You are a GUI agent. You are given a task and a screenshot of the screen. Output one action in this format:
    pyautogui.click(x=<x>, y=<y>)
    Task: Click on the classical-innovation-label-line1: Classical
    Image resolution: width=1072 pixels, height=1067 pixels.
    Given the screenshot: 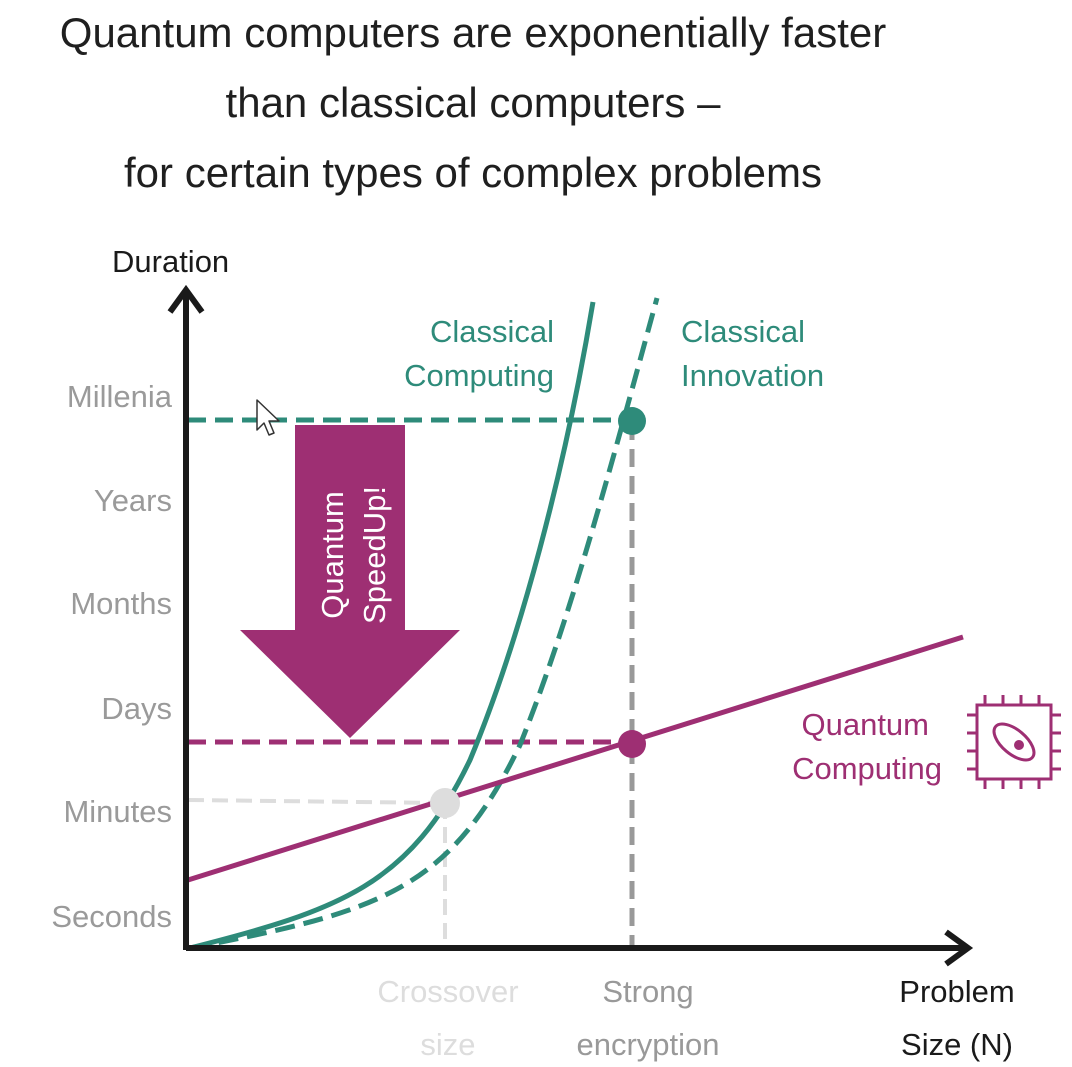 What is the action you would take?
    pyautogui.click(x=743, y=331)
    